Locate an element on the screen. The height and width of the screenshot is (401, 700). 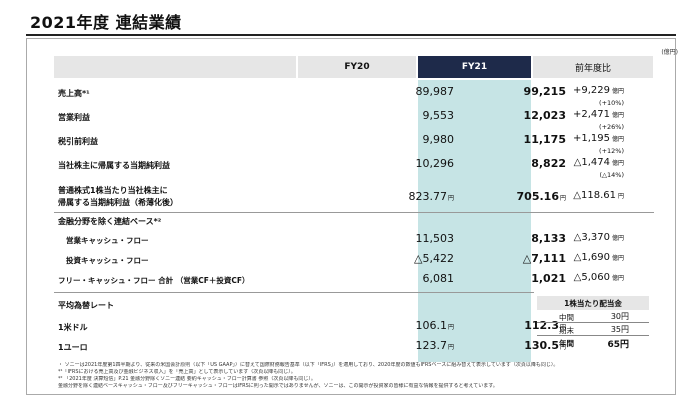
table-row-revenue: 売上高*¹ 89,987 99,215 +9,229 億円 (+10%) is located at coordinates (354, 97).